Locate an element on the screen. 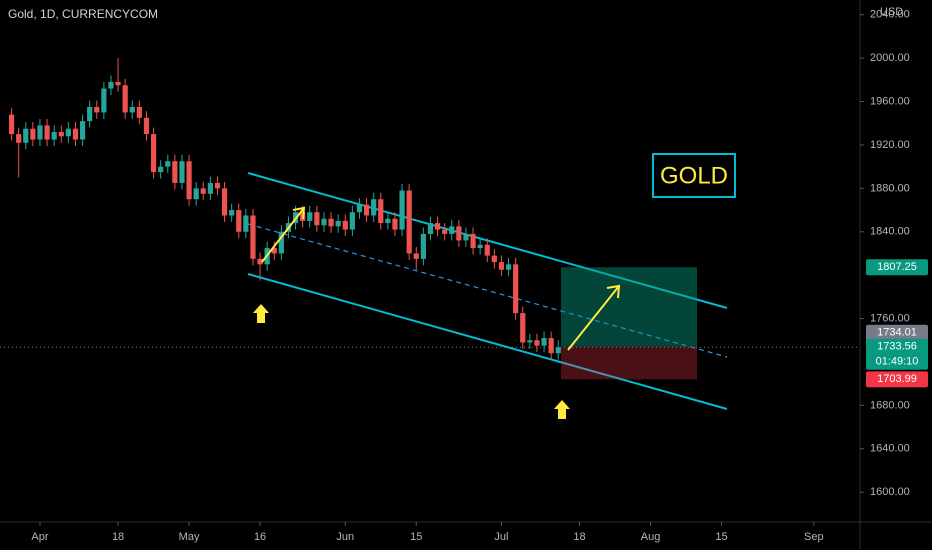 This screenshot has width=932, height=550. x-tick-label: Apr is located at coordinates (39, 537).